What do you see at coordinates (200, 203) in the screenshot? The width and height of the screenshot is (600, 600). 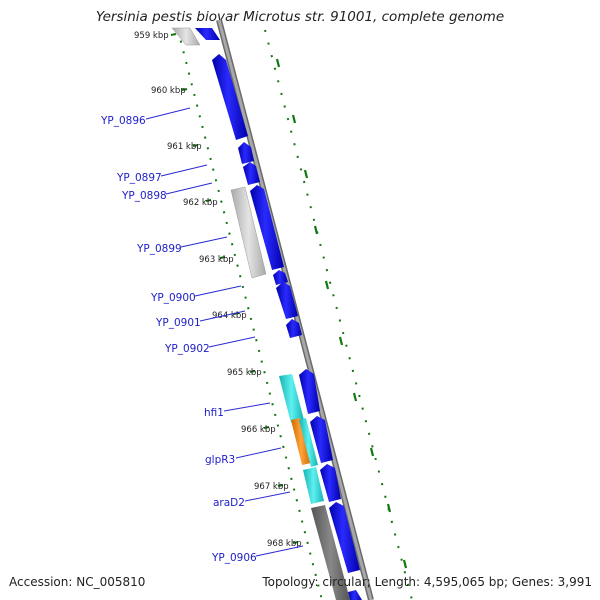 I see `kbp-label-962: 962 kbp` at bounding box center [200, 203].